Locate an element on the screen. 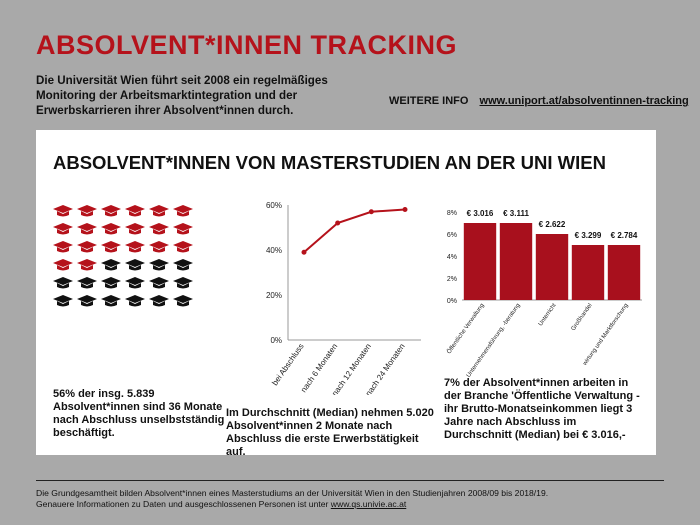 The image size is (700, 525). y-tick-label: 60% is located at coordinates (274, 205).